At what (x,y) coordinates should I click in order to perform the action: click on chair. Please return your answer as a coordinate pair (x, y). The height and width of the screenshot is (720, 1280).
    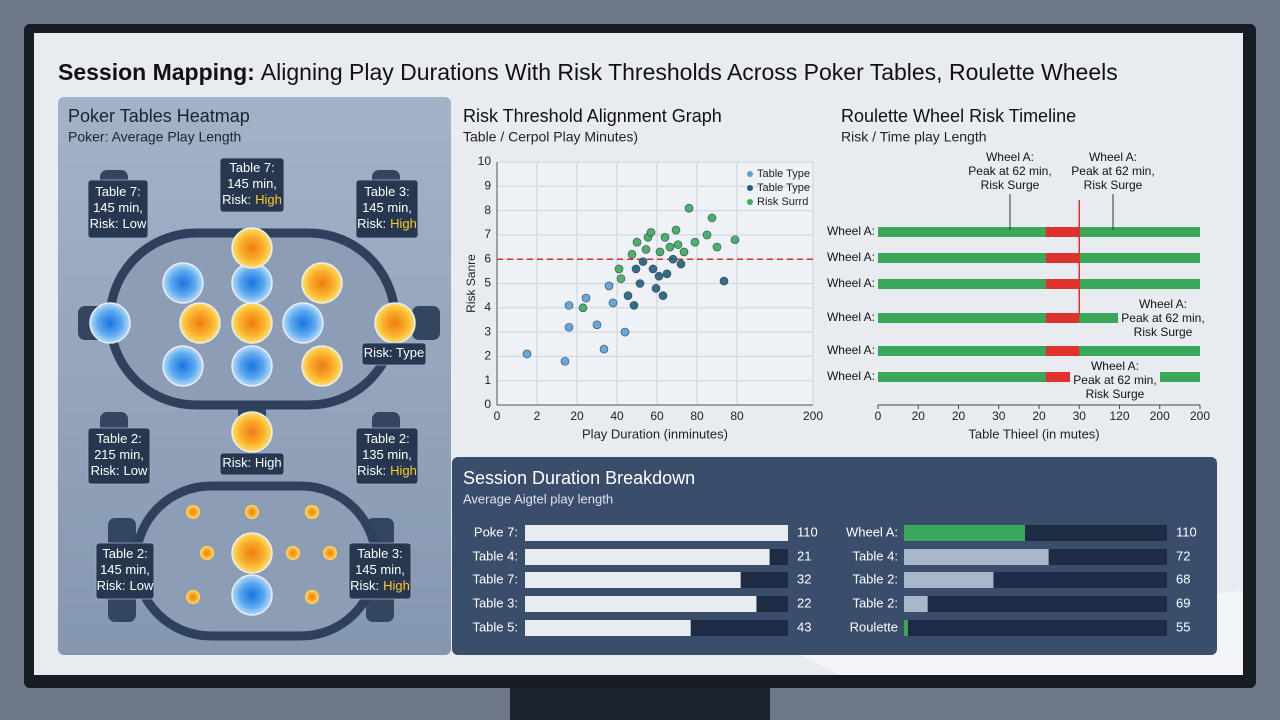
    Looking at the image, I should click on (426, 323).